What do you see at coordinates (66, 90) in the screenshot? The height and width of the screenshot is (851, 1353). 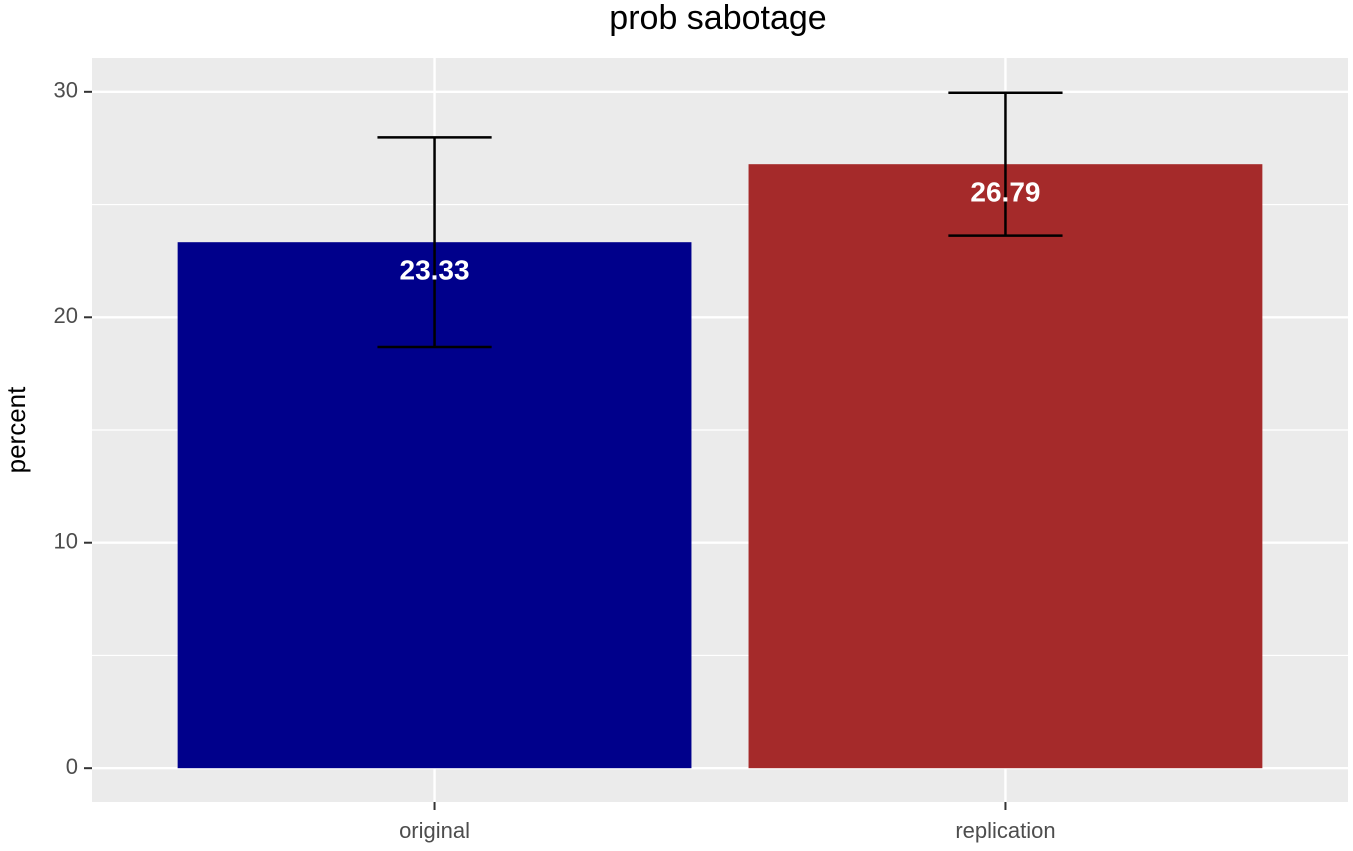 I see `y-tick-label: 30` at bounding box center [66, 90].